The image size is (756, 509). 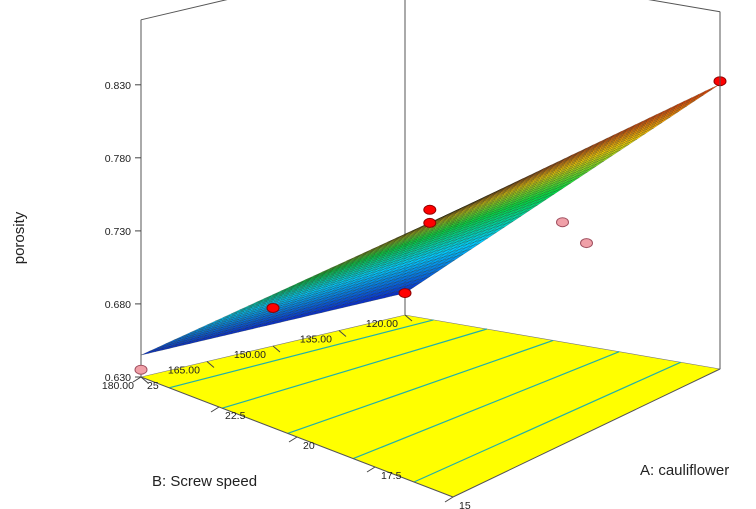 What do you see at coordinates (118, 378) in the screenshot?
I see `z-tick-label: 0.630` at bounding box center [118, 378].